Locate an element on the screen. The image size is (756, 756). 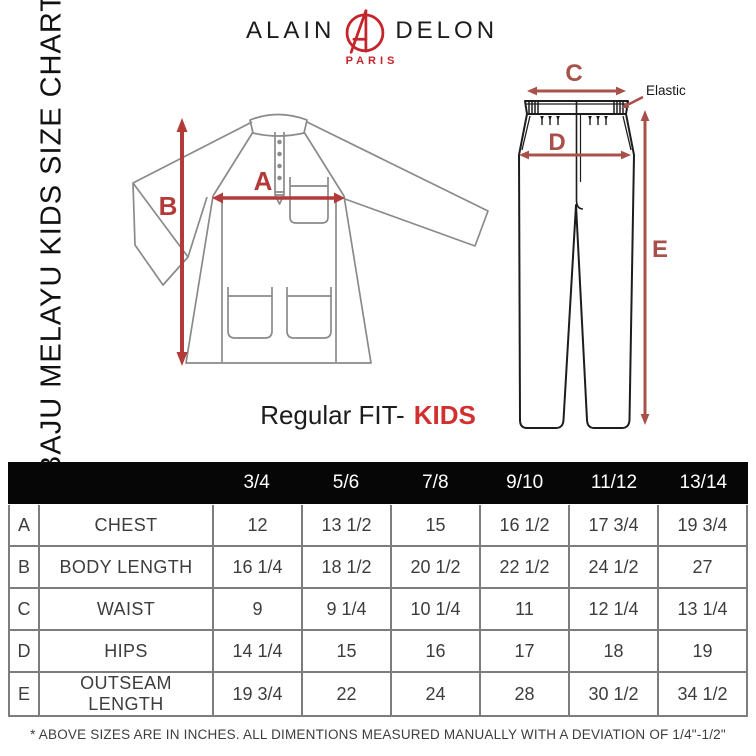
fit-label: Regular FIT- KIDS is located at coordinates (368, 415).